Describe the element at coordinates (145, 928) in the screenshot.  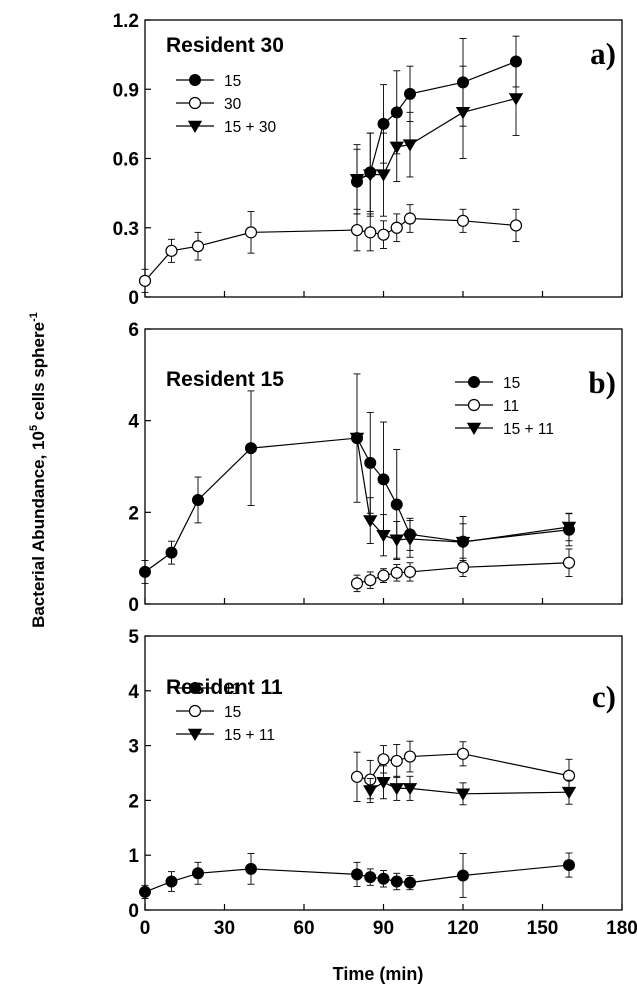
I see `x-tick-label: 0` at that location.